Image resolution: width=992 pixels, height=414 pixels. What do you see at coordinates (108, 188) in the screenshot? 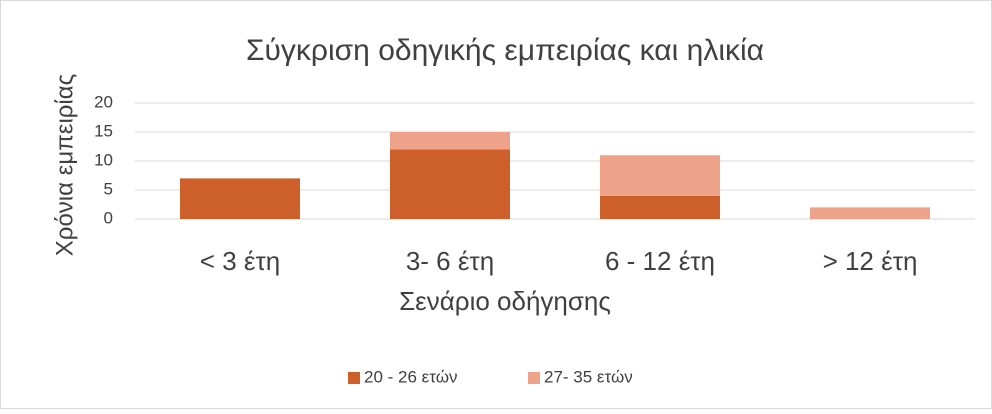
I see `y-tick-label: 5` at bounding box center [108, 188].